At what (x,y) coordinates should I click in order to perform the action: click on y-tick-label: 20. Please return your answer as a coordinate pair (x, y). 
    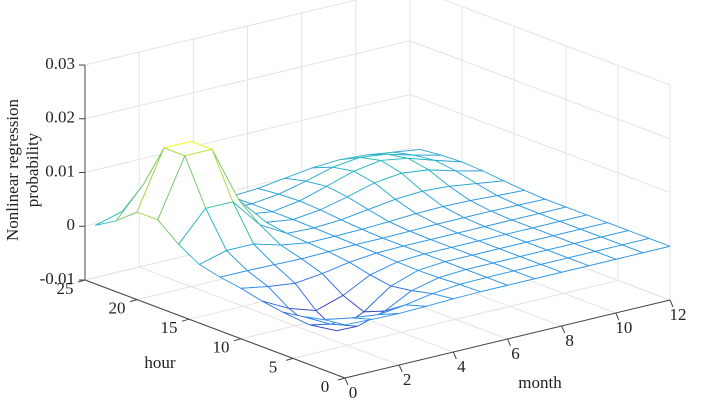
    Looking at the image, I should click on (117, 308).